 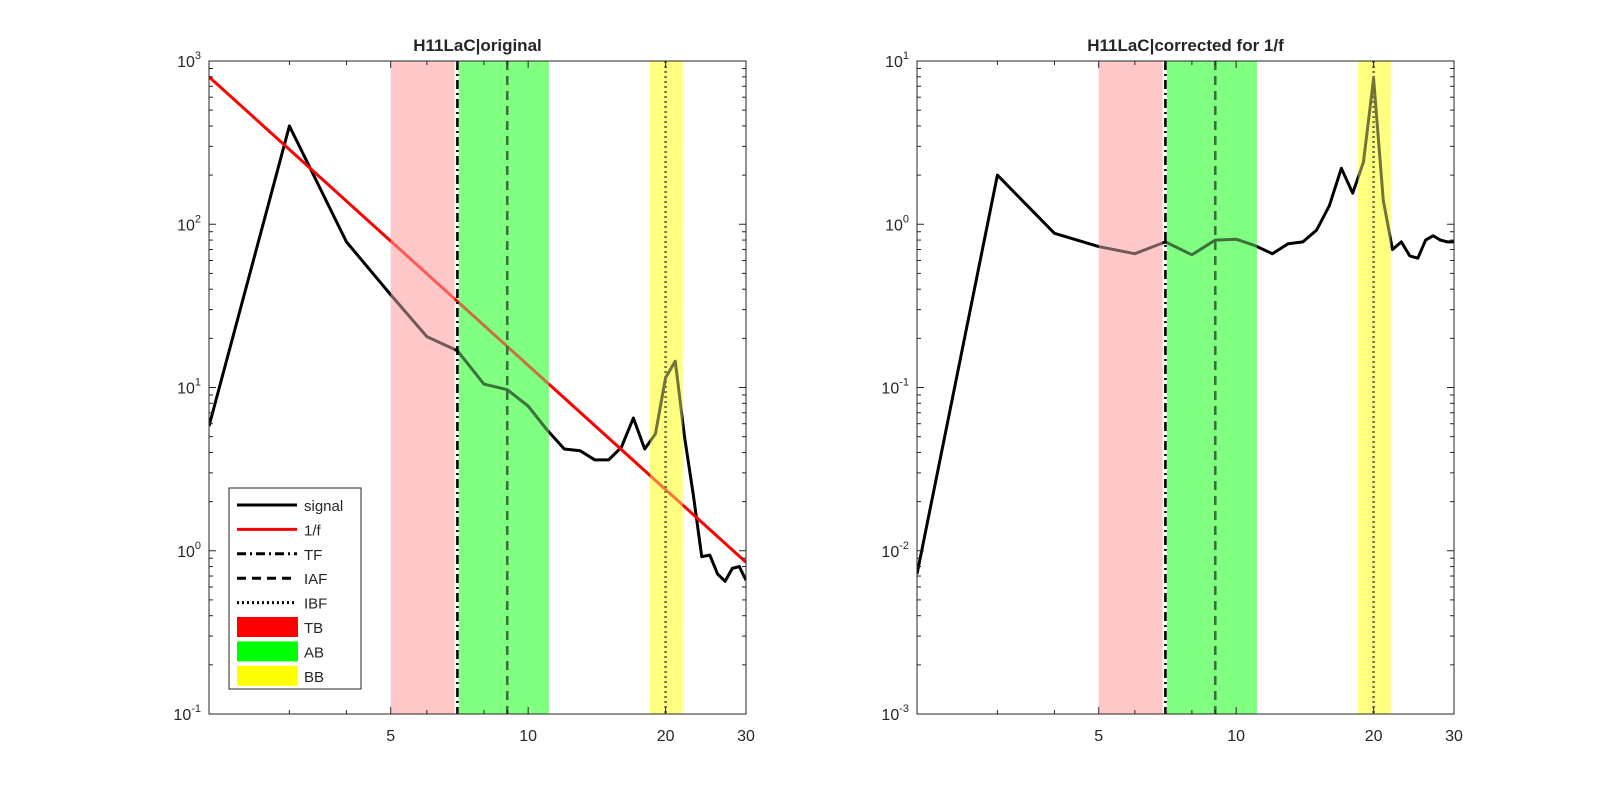 What do you see at coordinates (313, 628) in the screenshot?
I see `legend-label: TB` at bounding box center [313, 628].